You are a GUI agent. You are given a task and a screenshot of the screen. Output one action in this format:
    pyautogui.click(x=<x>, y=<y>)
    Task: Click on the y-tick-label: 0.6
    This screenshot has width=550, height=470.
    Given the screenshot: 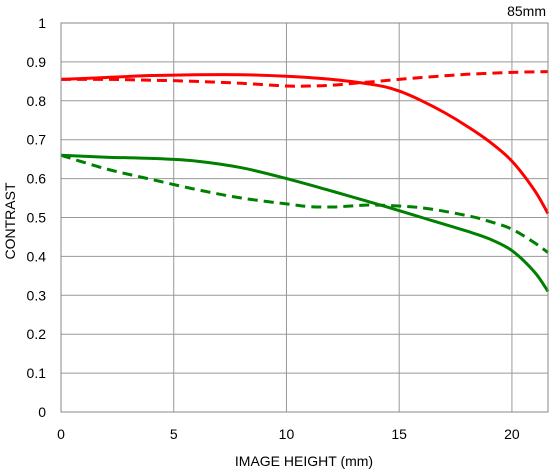 What is the action you would take?
    pyautogui.click(x=37, y=179)
    